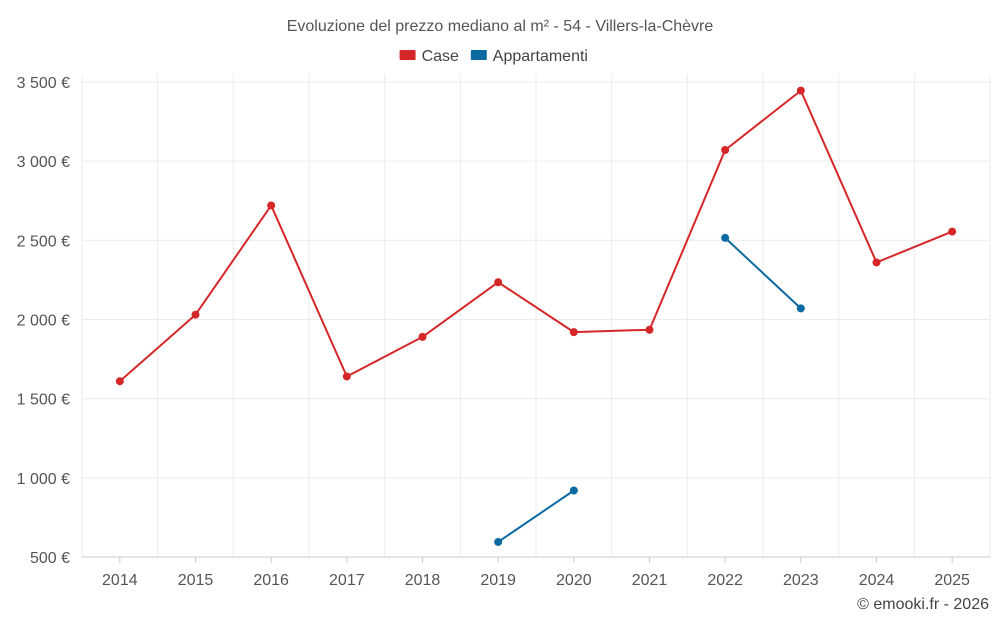 Image resolution: width=1000 pixels, height=625 pixels. I want to click on credit-text: © emooki.fr - 2026, so click(923, 604).